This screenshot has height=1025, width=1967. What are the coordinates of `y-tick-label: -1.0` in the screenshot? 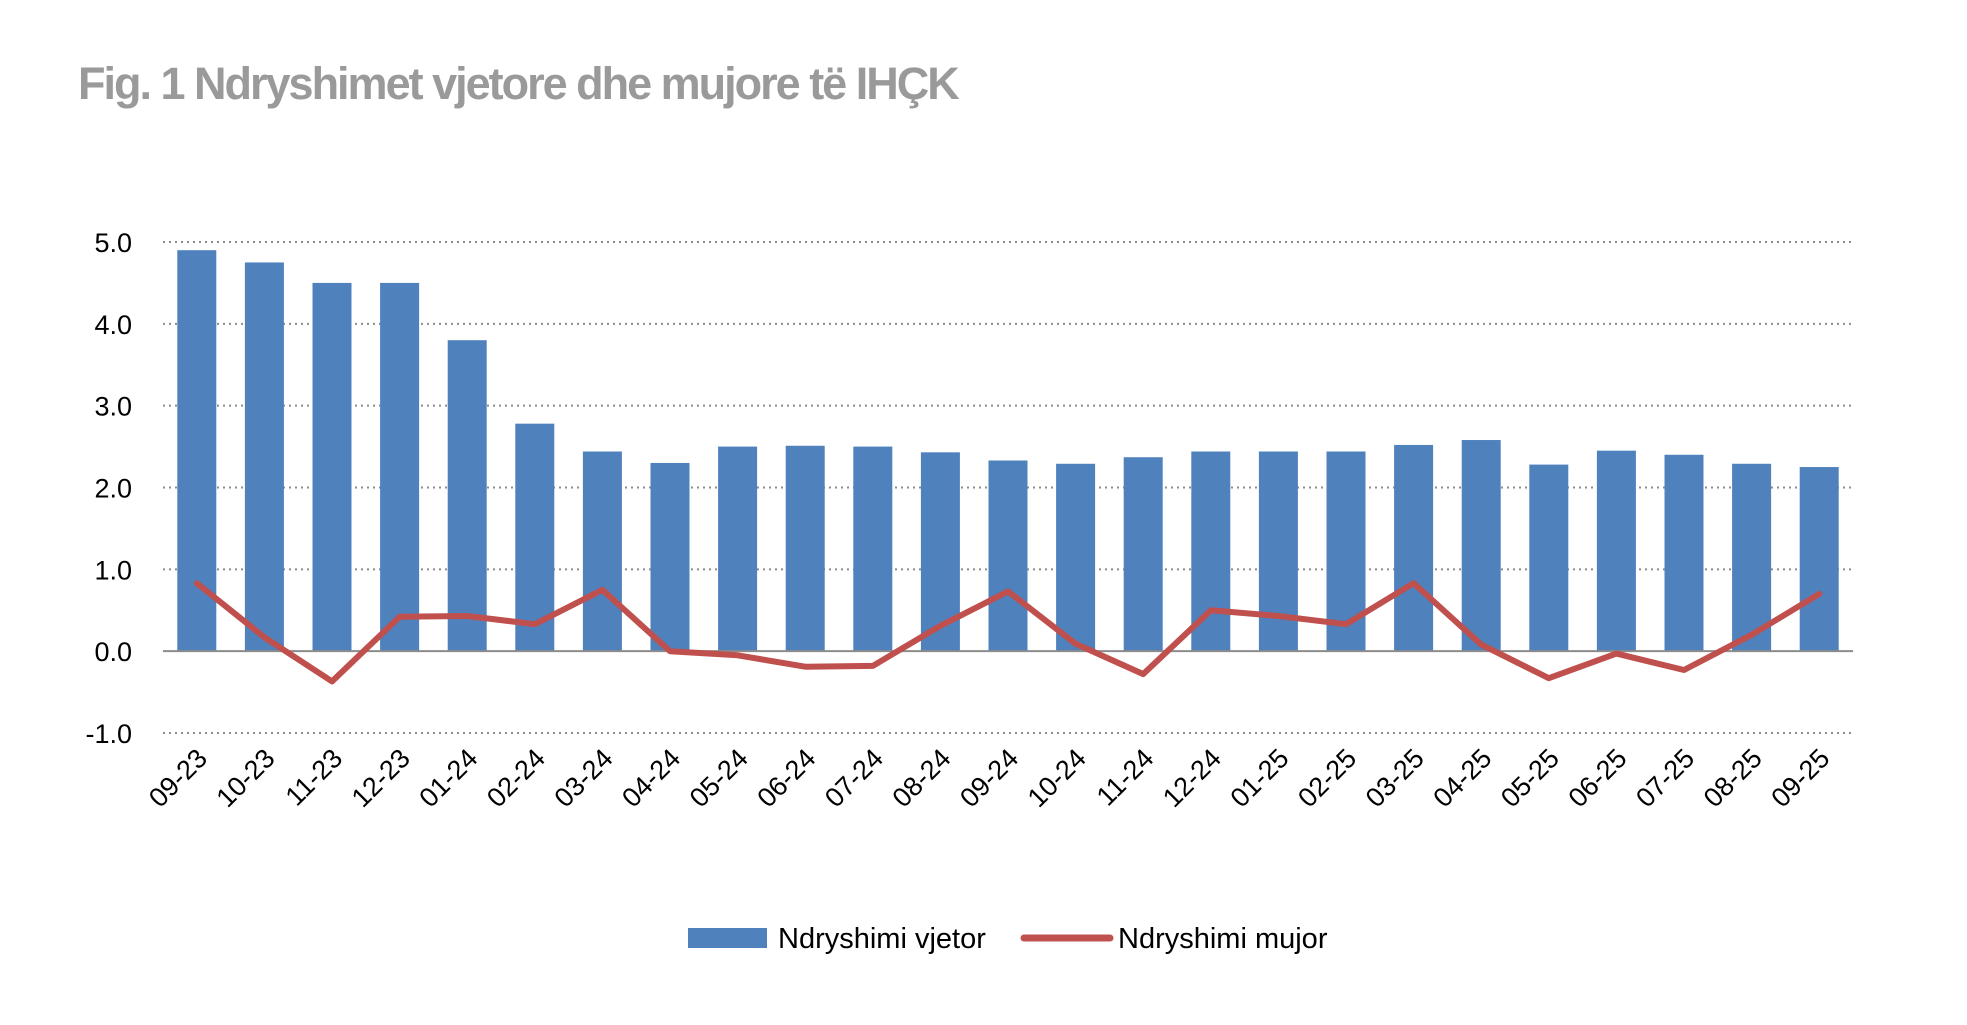 It's located at (108, 734).